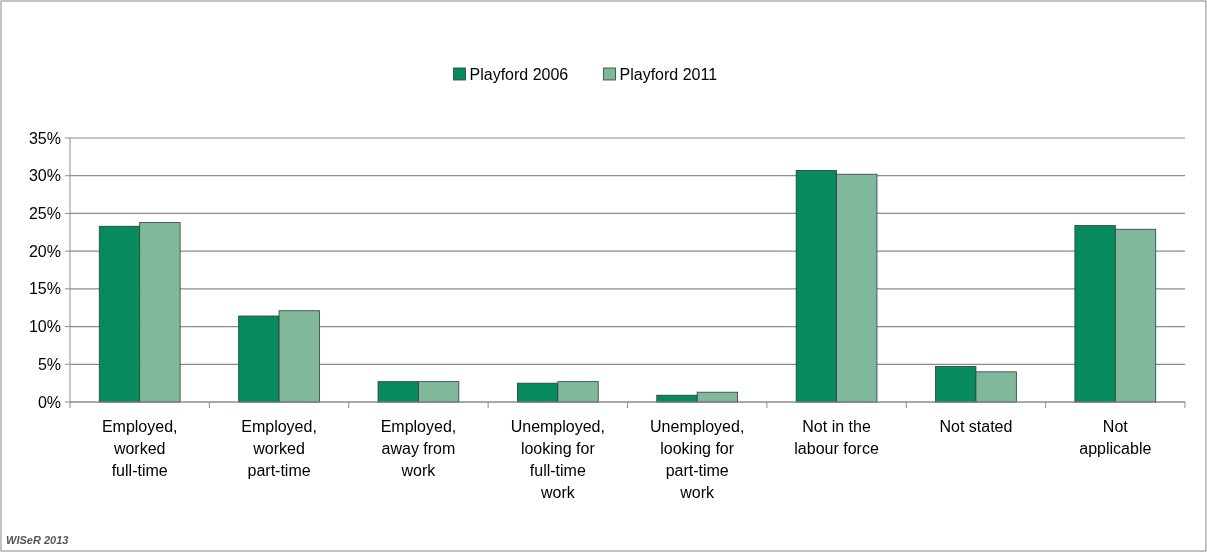  What do you see at coordinates (1115, 437) in the screenshot?
I see `x-tick-label: Not applicable` at bounding box center [1115, 437].